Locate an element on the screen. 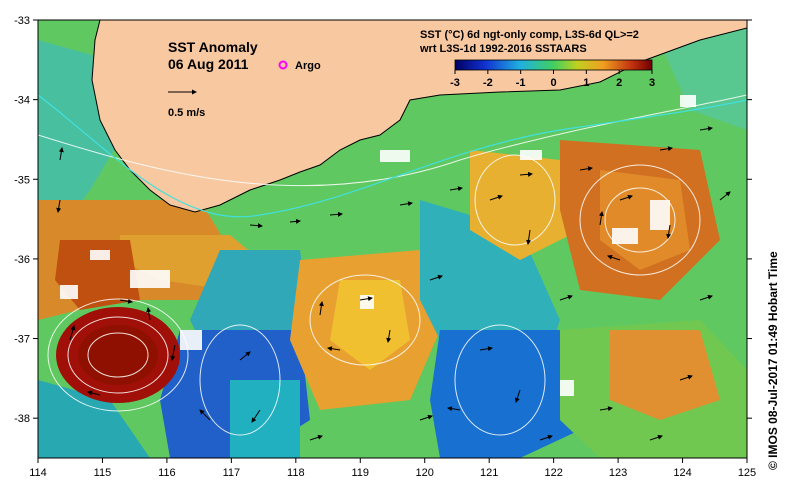 This screenshot has width=790, height=492. colorbar: -3 -2 -1 0 1 2 3 is located at coordinates (552, 74).